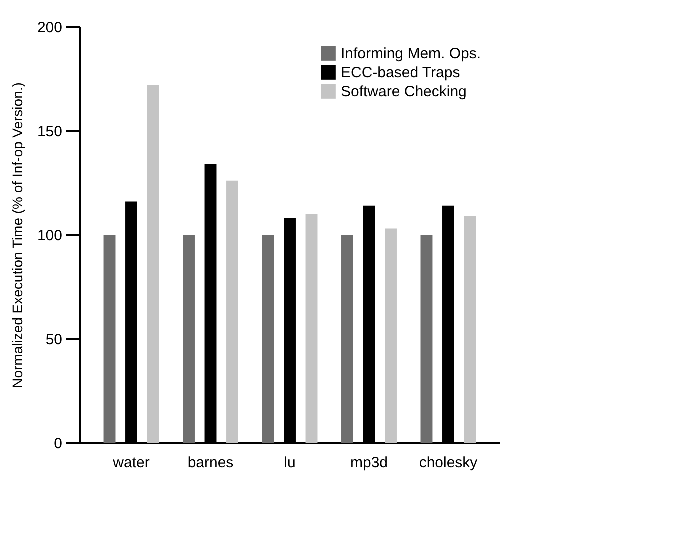 The height and width of the screenshot is (542, 698). I want to click on x-tick-label: water, so click(131, 463).